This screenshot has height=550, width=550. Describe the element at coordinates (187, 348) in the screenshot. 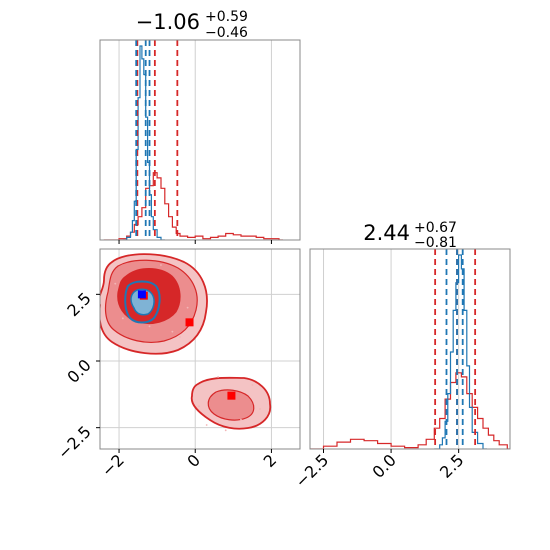

I see `joint-peak-markers` at that location.